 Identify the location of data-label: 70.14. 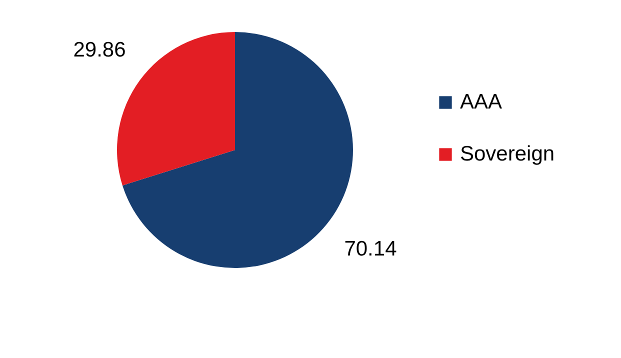
(371, 248).